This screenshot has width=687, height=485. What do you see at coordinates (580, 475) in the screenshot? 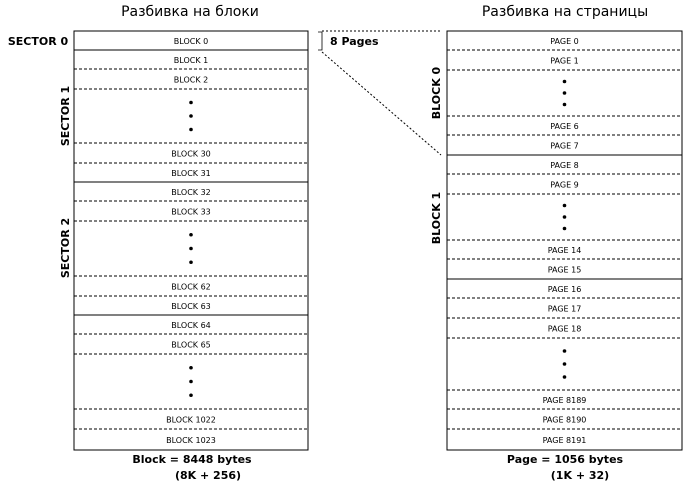
I see `caption: (1K + 32)` at bounding box center [580, 475].